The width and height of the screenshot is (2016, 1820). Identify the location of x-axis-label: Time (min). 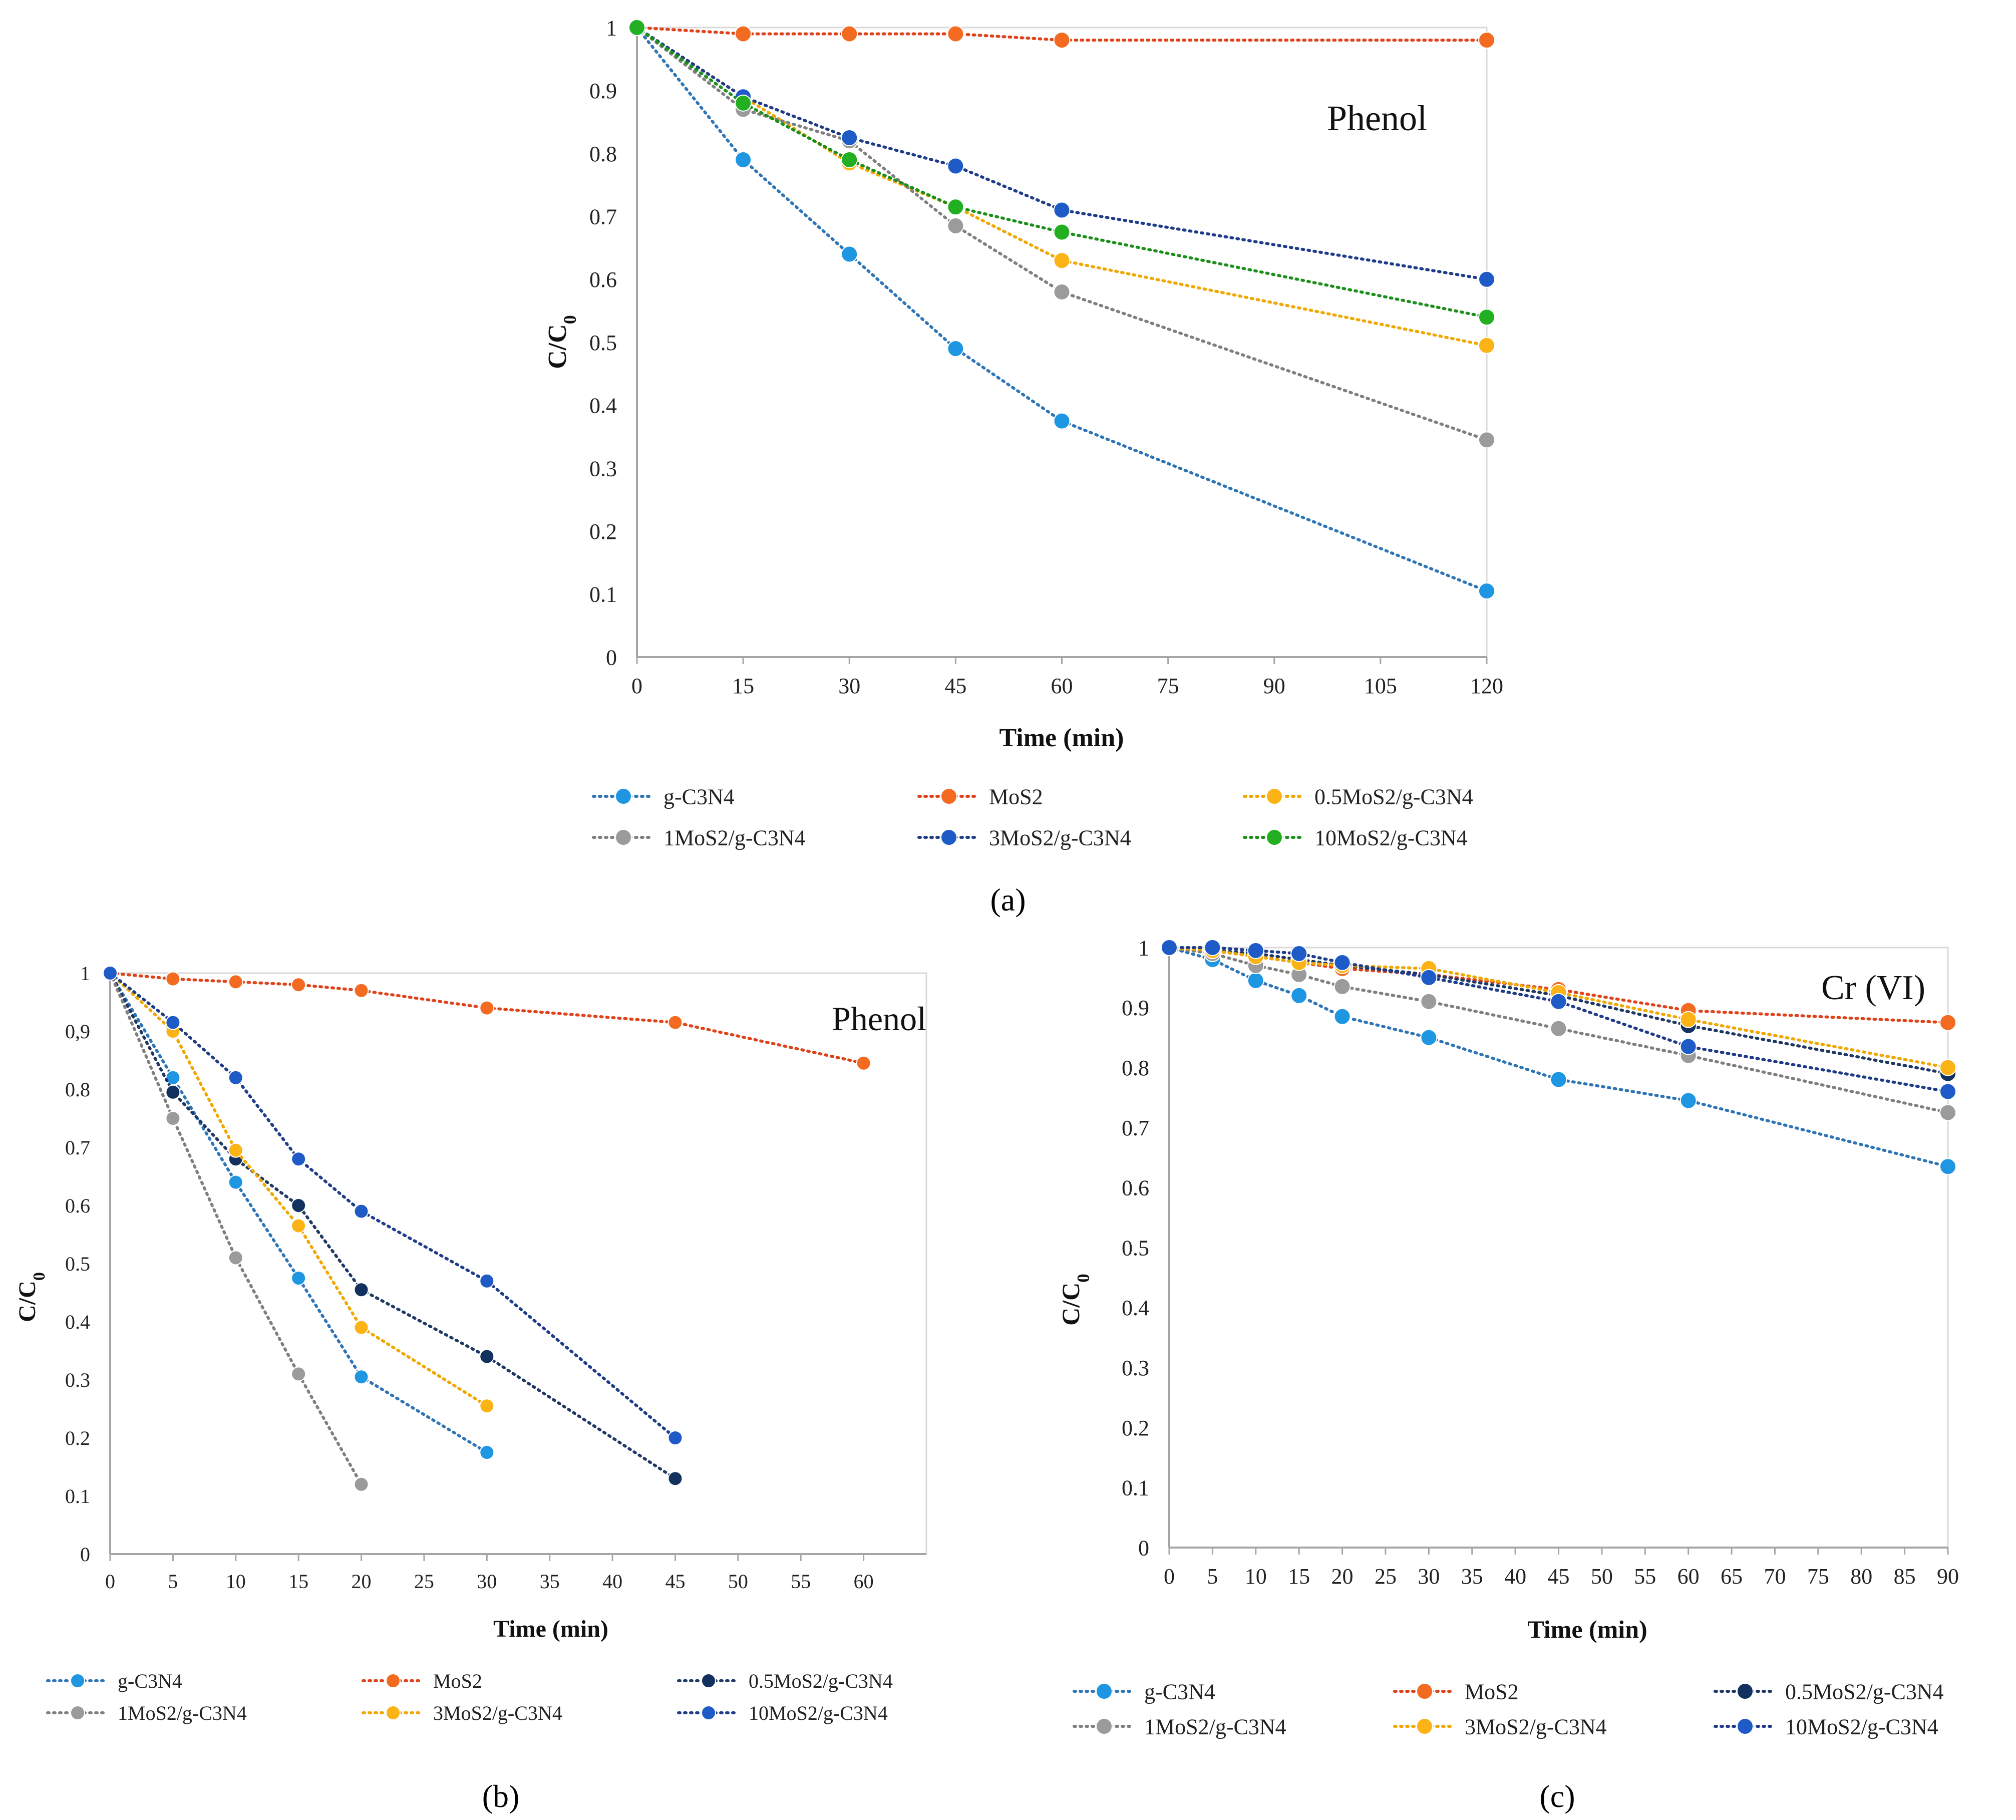
(550, 1629).